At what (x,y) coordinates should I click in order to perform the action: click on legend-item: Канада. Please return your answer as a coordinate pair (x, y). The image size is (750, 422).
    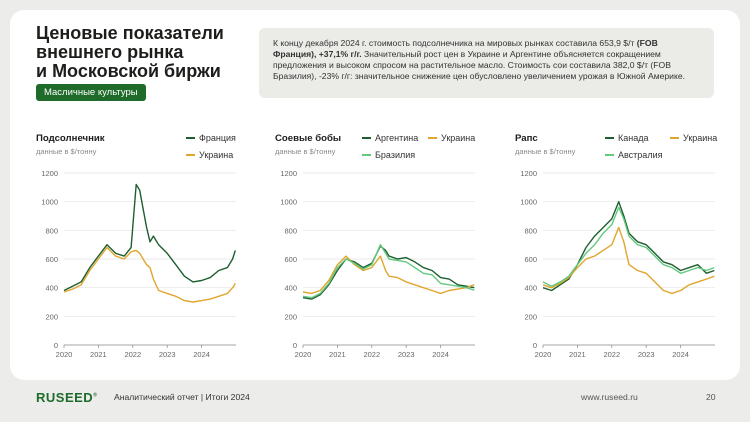
    Looking at the image, I should click on (626, 138).